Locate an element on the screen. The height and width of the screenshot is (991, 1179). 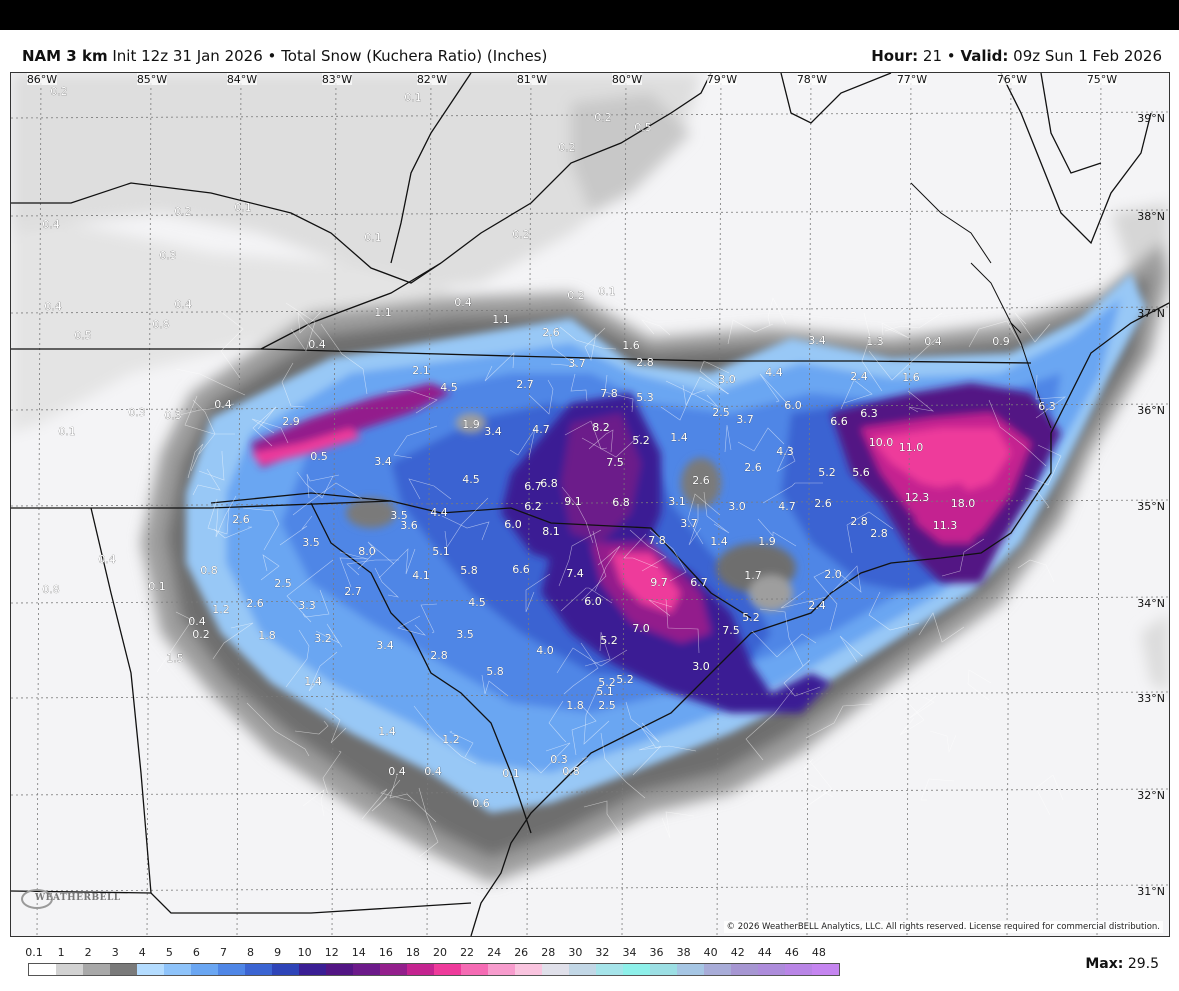
value-label: 7.4 is located at coordinates (575, 573).